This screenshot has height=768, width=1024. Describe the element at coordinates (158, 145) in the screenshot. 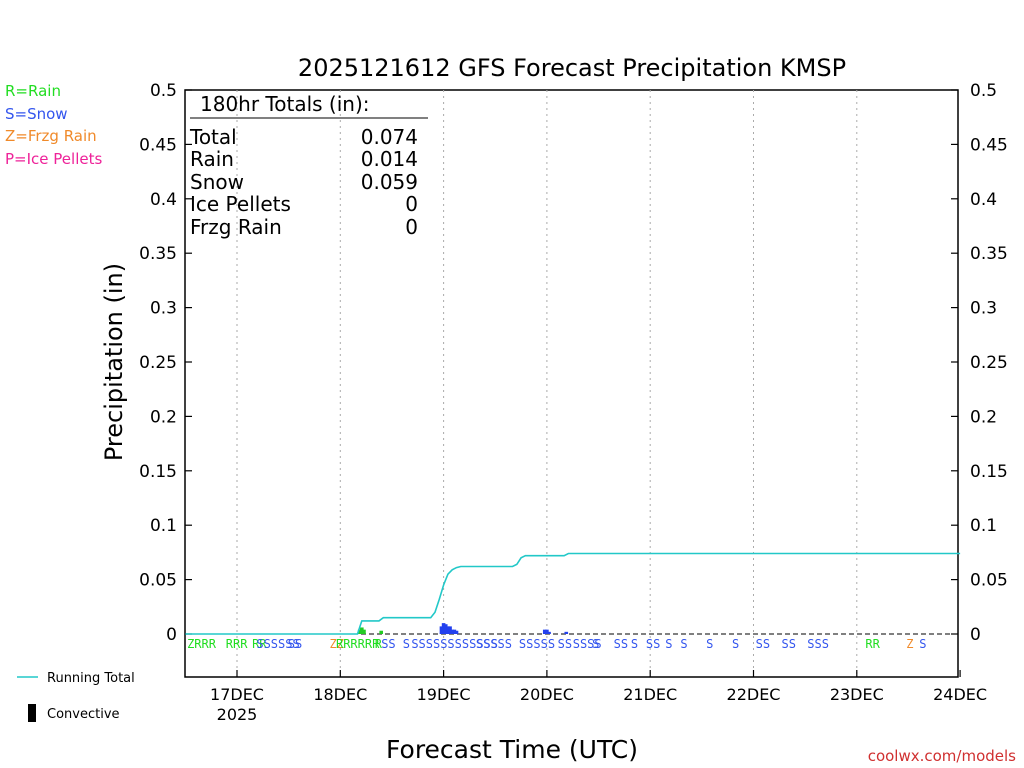

I see `y-tick-label-left: 0.45` at that location.